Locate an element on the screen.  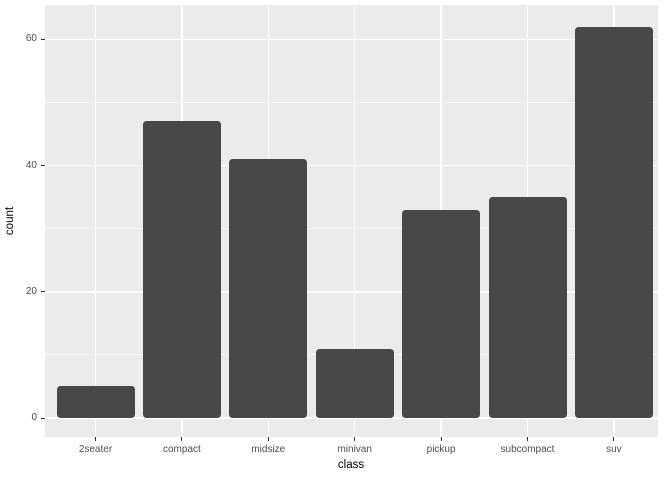
x-tick-mark-compact is located at coordinates (182, 439).